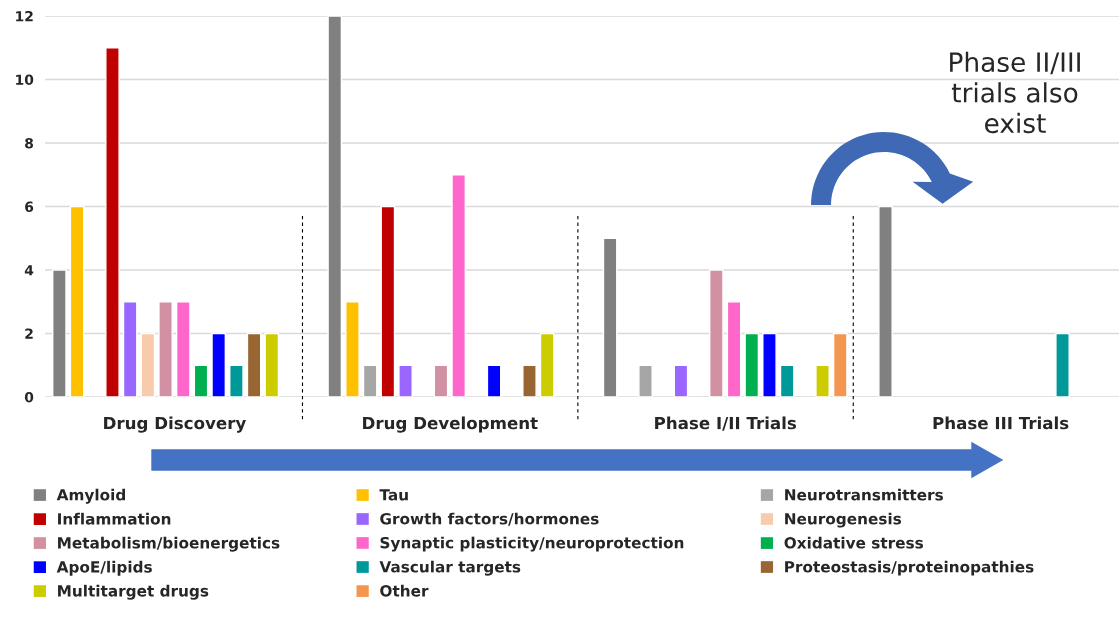 The width and height of the screenshot is (1119, 635). Describe the element at coordinates (489, 519) in the screenshot. I see `legend-label: Growth factors/hormones` at that location.